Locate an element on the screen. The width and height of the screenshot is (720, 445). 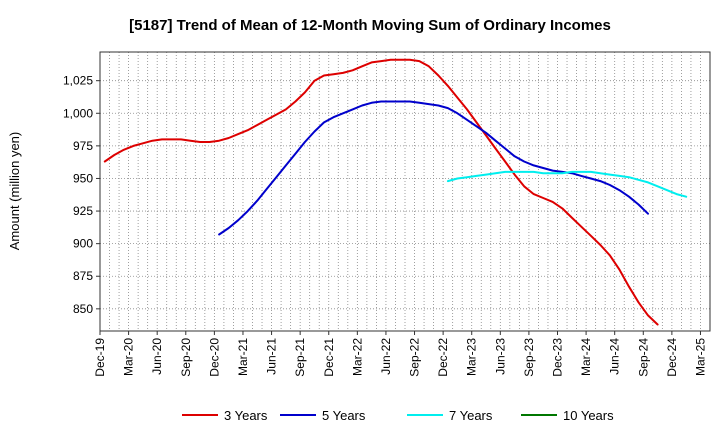
y-tick-label: 875 is located at coordinates (83, 276).